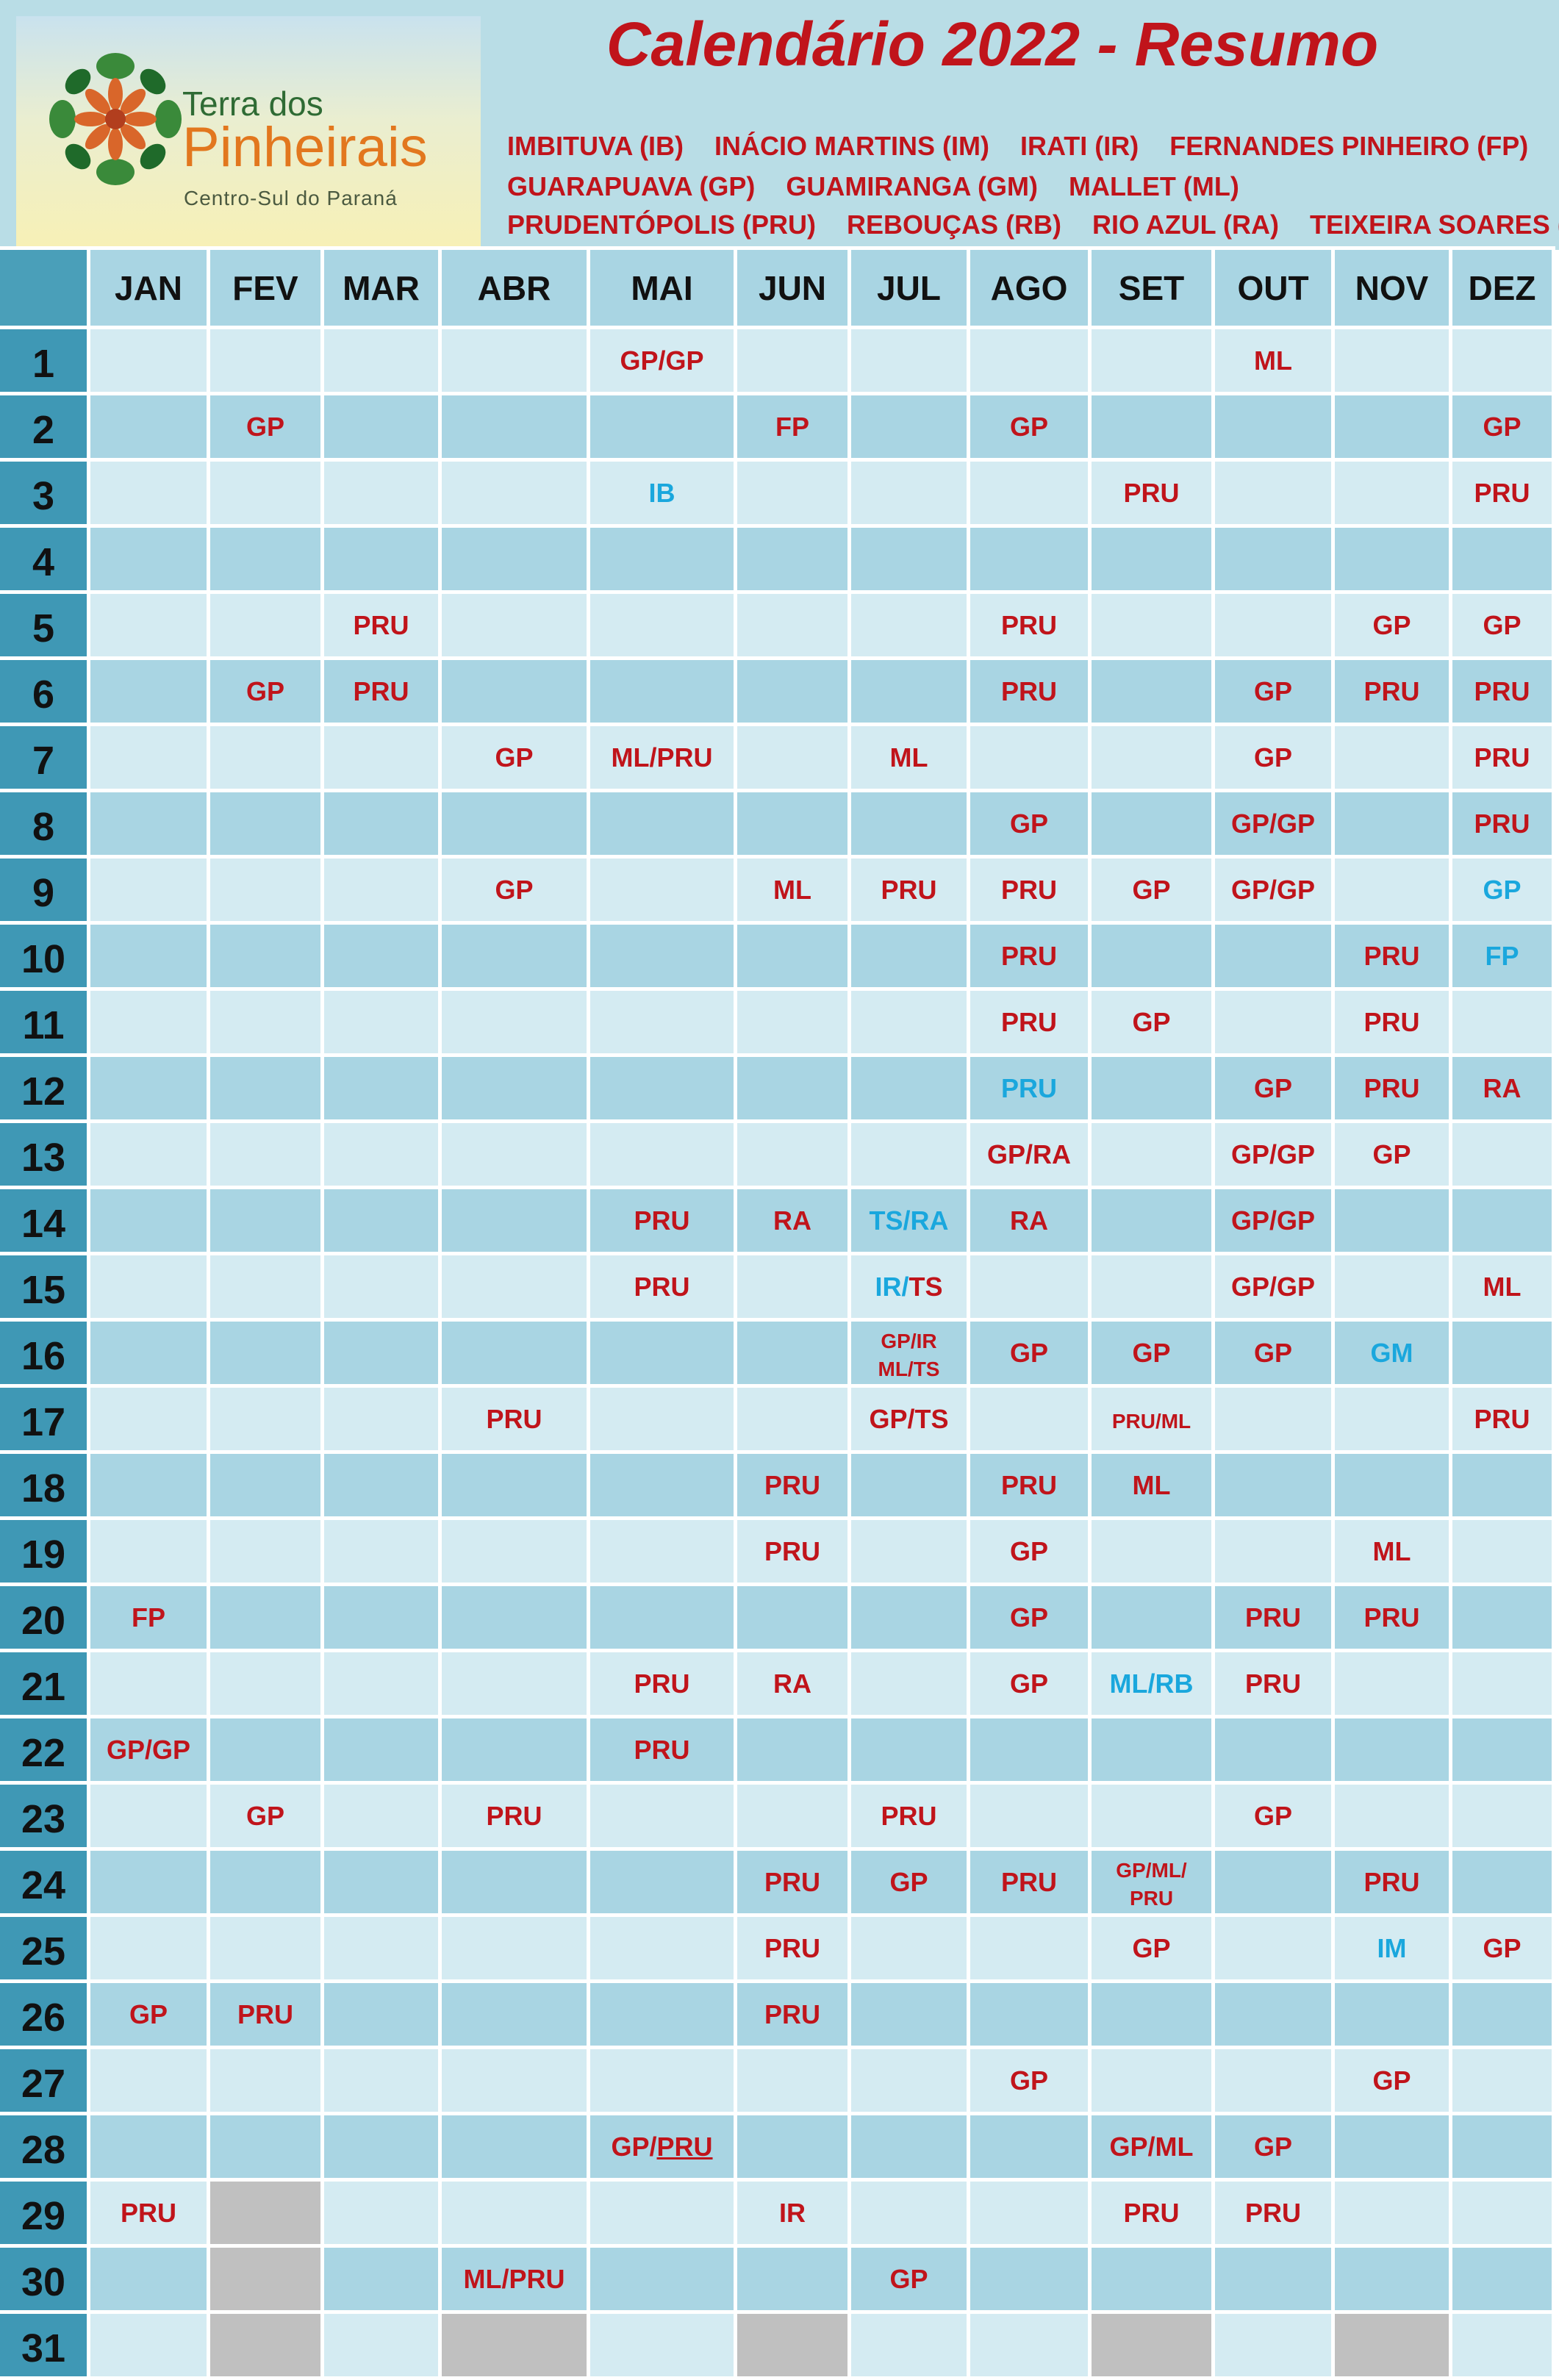 This screenshot has width=1559, height=2380. I want to click on event-cell: RA, so click(1029, 1221).